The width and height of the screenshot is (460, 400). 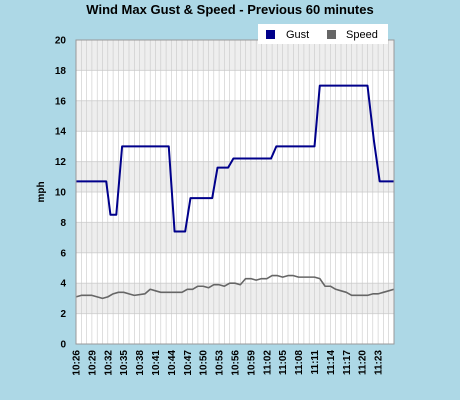 What do you see at coordinates (283, 362) in the screenshot?
I see `x-tick-label: 11:05` at bounding box center [283, 362].